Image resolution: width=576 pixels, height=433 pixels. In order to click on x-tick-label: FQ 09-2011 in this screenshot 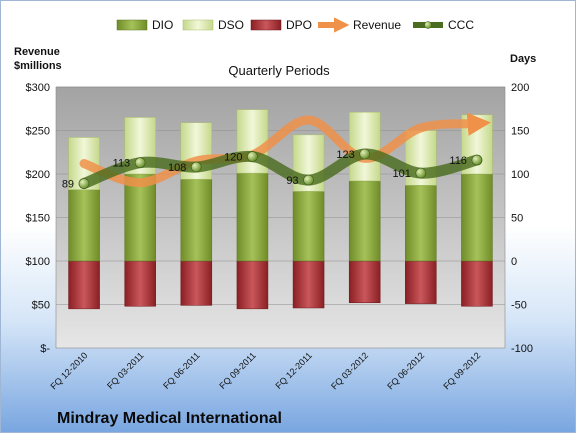, I will do `click(237, 370)`.